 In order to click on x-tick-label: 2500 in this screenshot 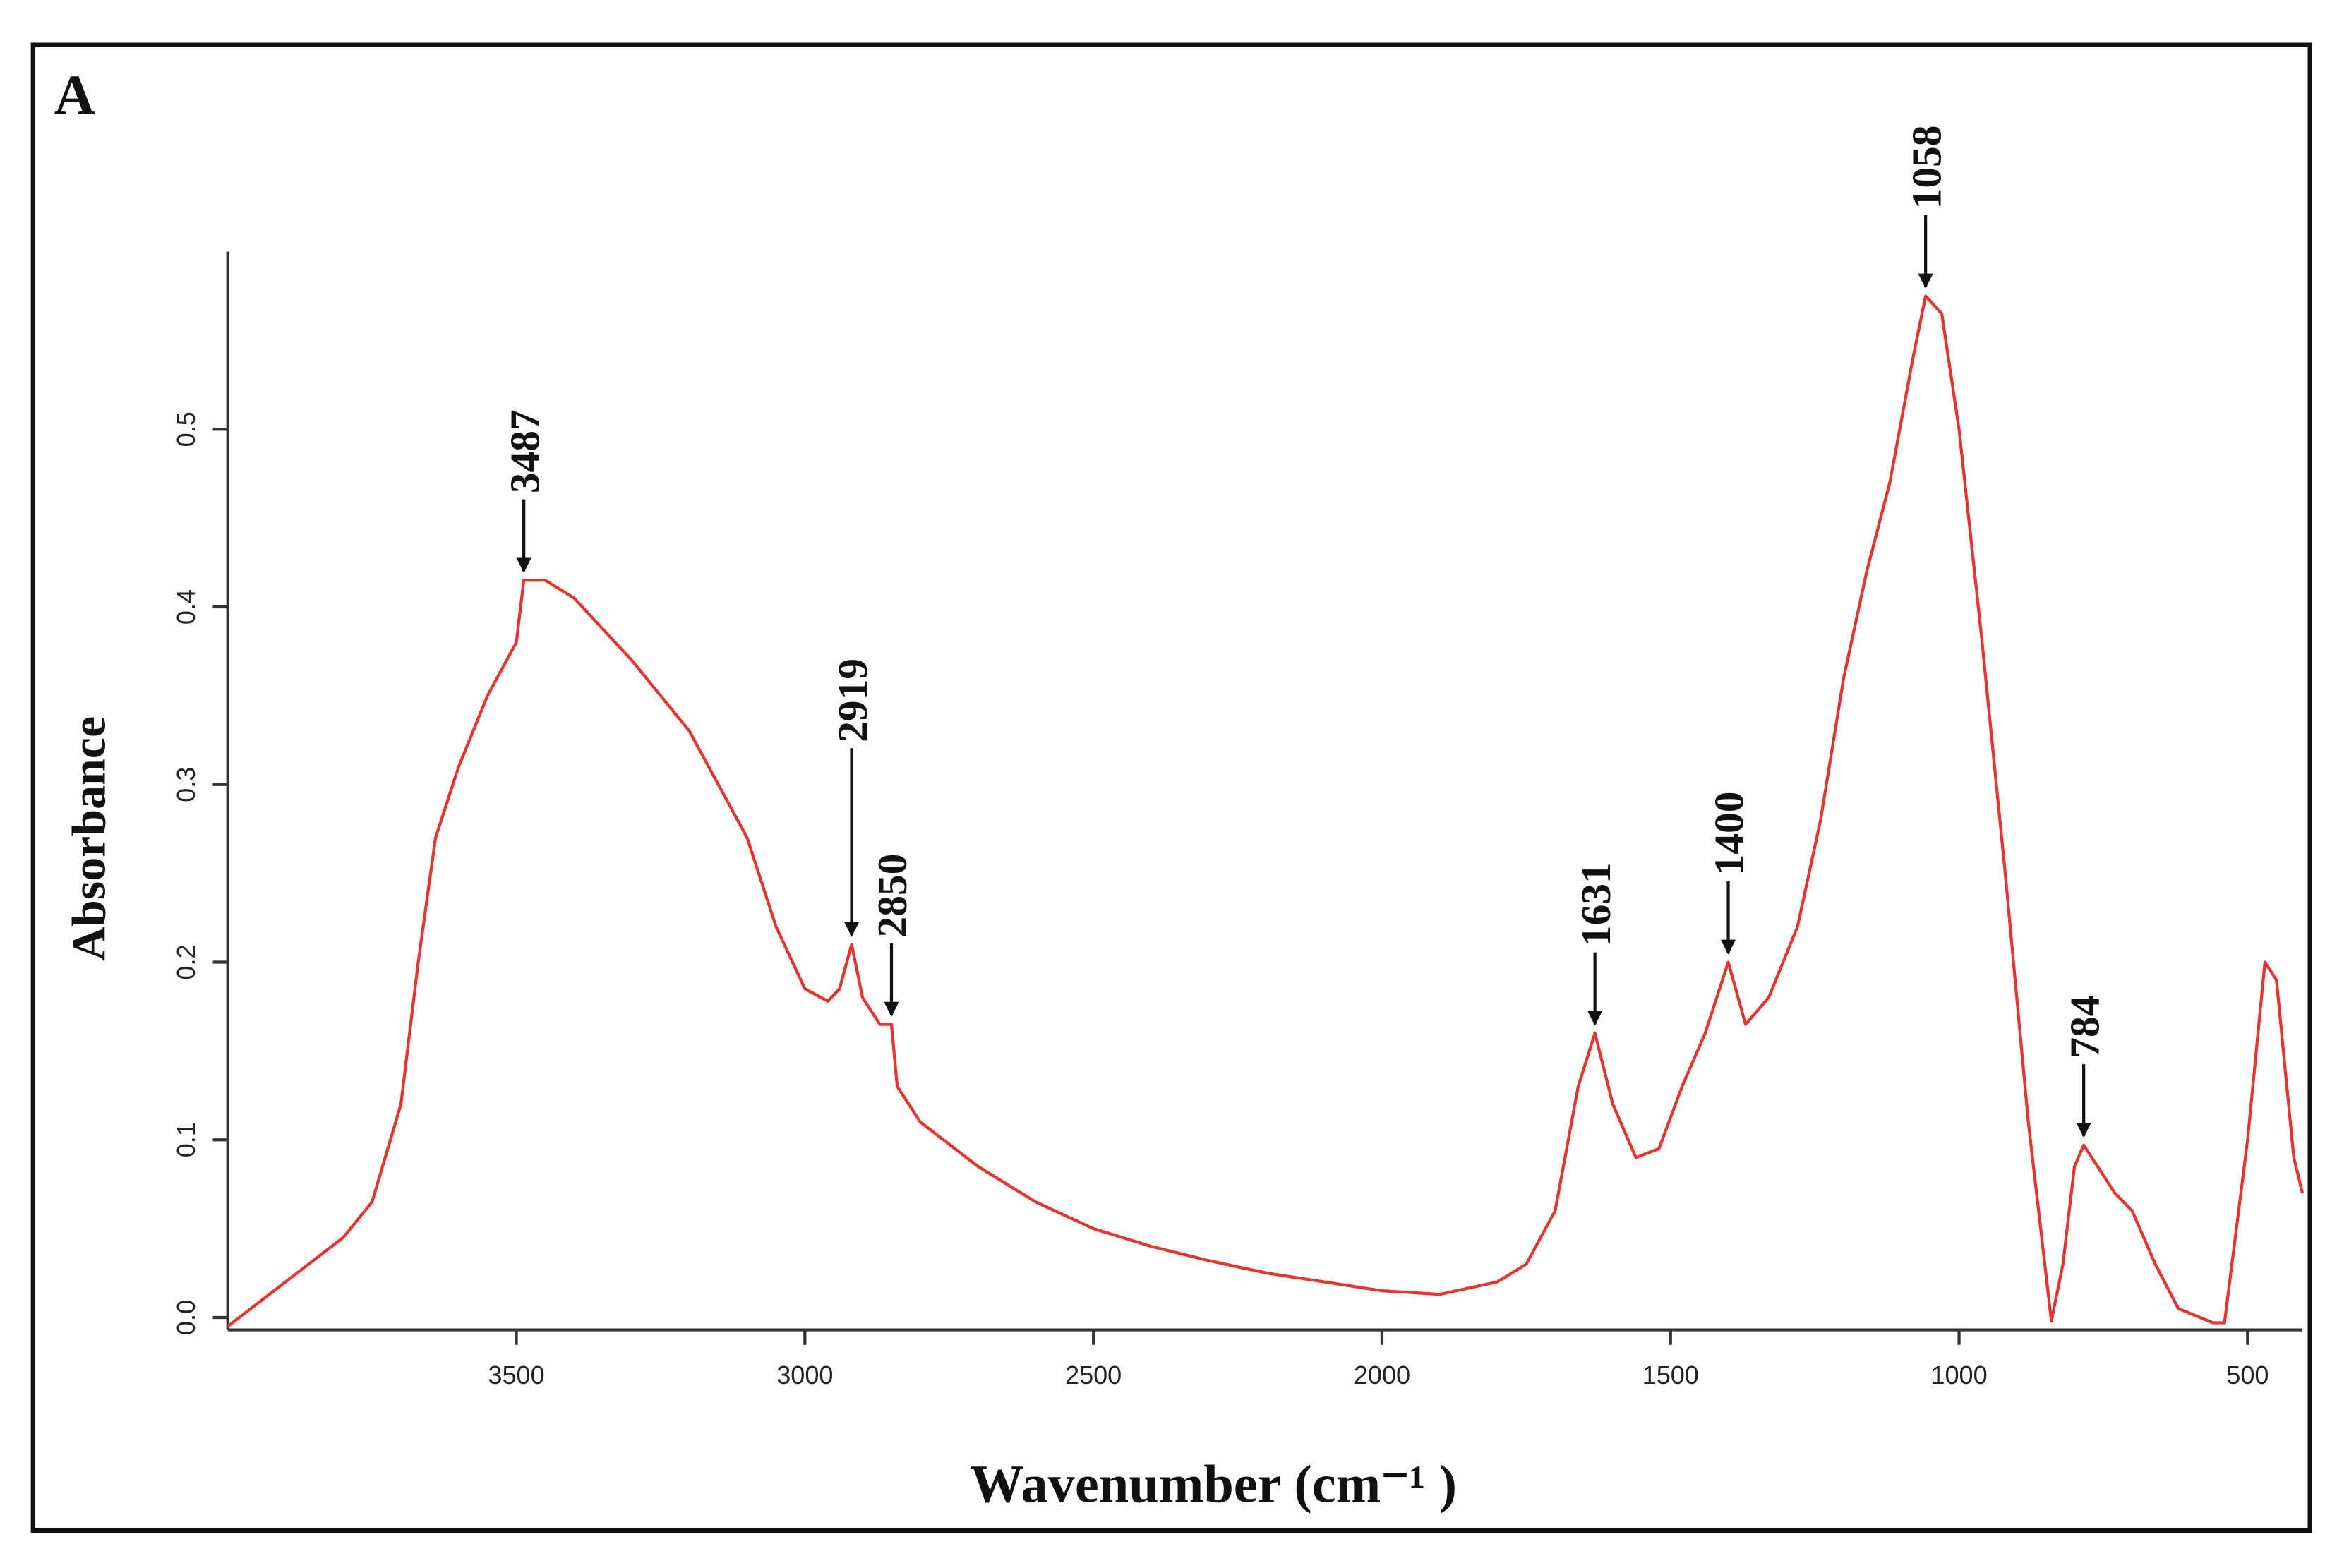, I will do `click(1093, 1375)`.